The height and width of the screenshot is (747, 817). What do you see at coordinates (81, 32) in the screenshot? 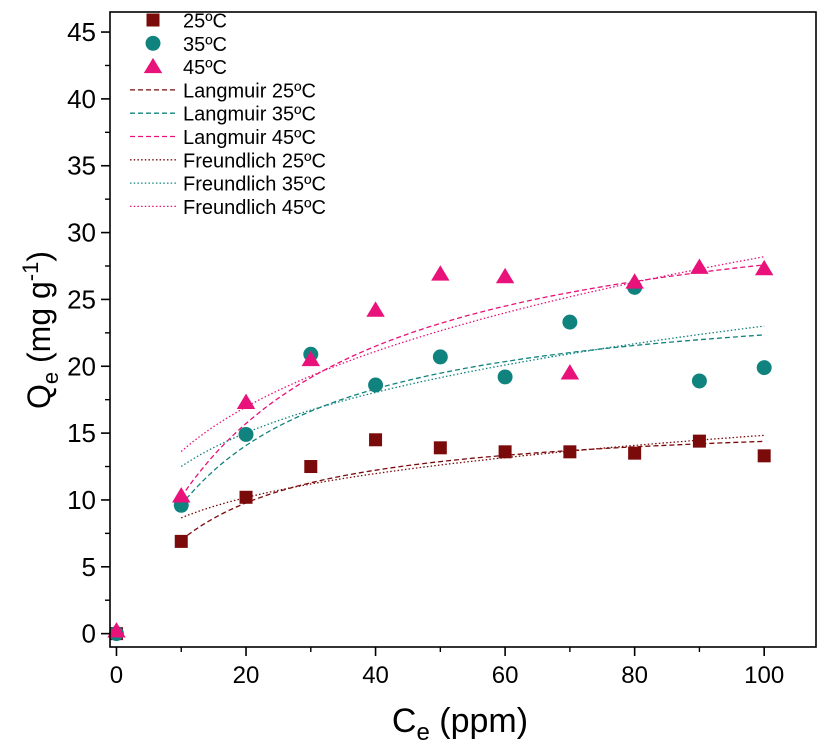
I see `y-tick-label: 45` at bounding box center [81, 32].